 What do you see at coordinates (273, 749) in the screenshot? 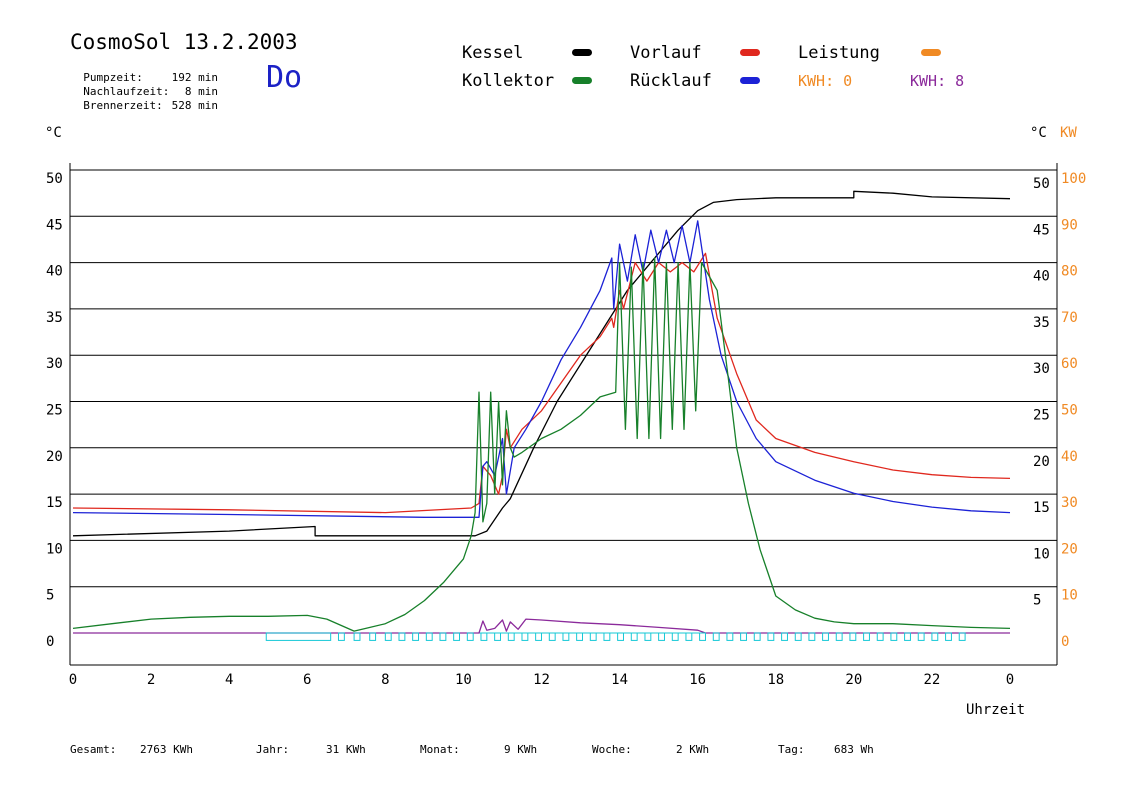
I see `footer-jahr-label: Jahr:` at bounding box center [273, 749].